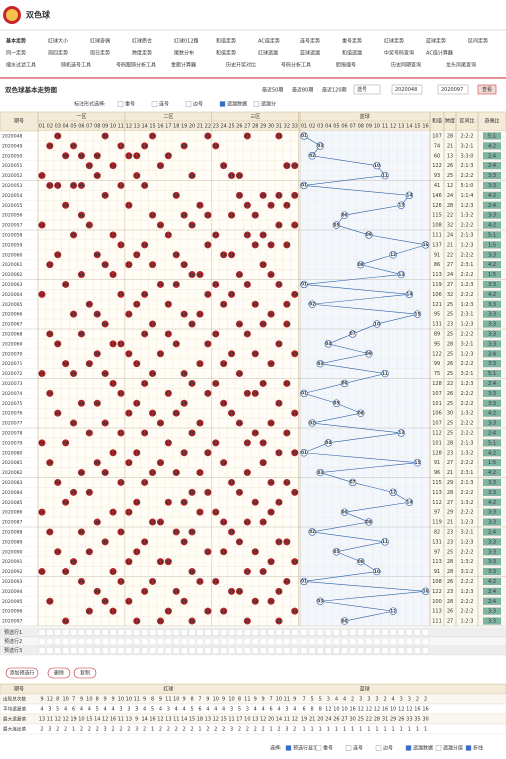 Image resolution: width=506 pixels, height=759 pixels. I want to click on nav-link: 蓝球走势, so click(436, 41).